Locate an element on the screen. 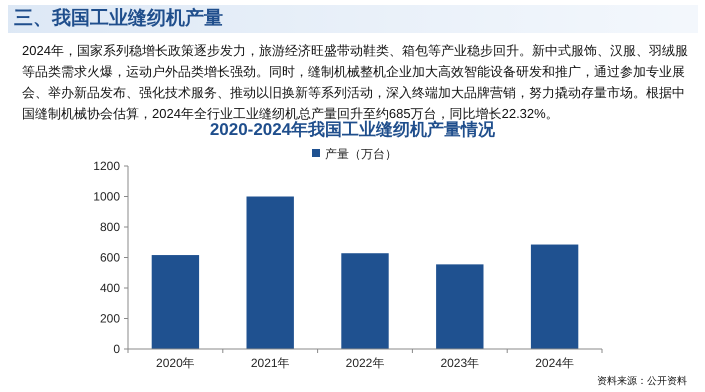 The height and width of the screenshot is (392, 705). y-tick-label: 400 is located at coordinates (110, 288).